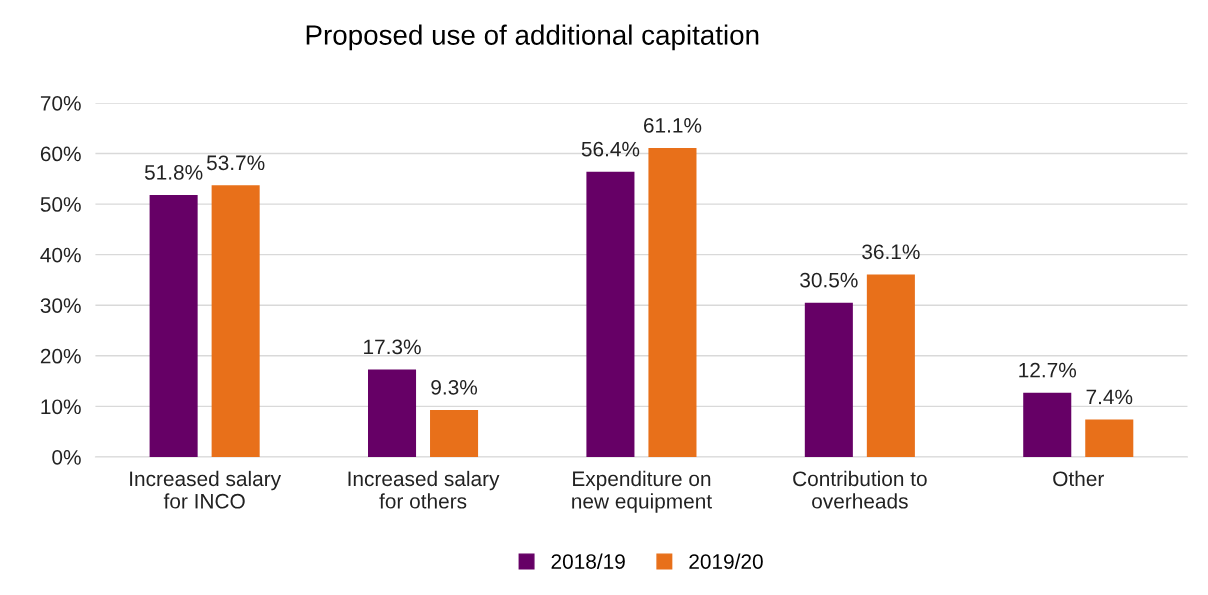  What do you see at coordinates (206, 489) in the screenshot?
I see `x-tick-label: Increased salary for INCO` at bounding box center [206, 489].